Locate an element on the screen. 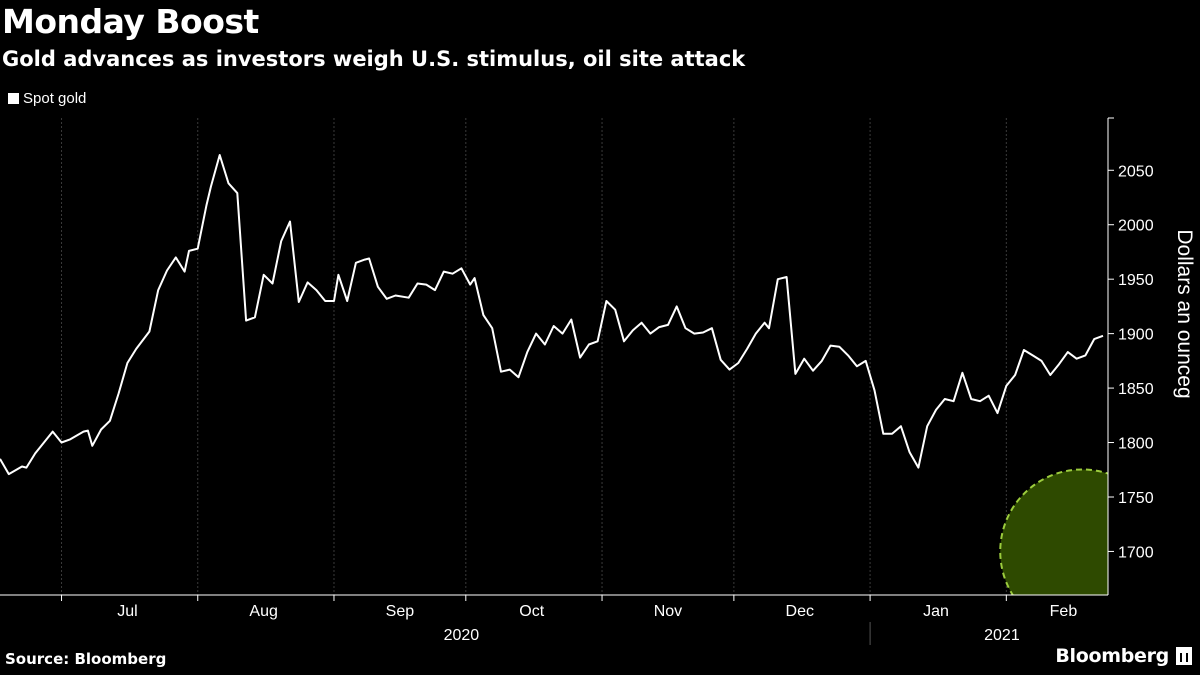 The height and width of the screenshot is (675, 1200). y-axis-title: Dollars an ounceg is located at coordinates (1184, 313).